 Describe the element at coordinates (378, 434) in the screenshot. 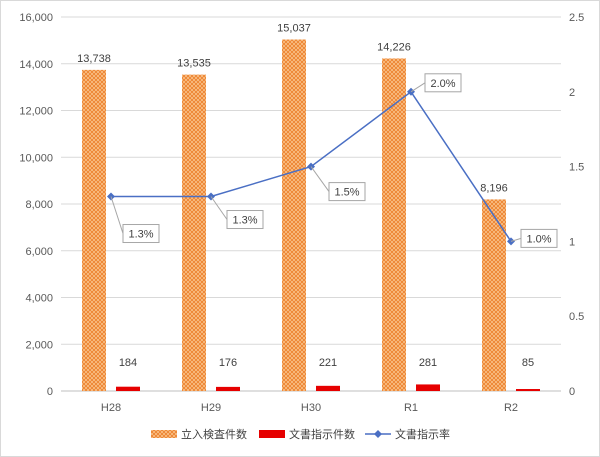

I see `legend-swatch-rate-marker` at that location.